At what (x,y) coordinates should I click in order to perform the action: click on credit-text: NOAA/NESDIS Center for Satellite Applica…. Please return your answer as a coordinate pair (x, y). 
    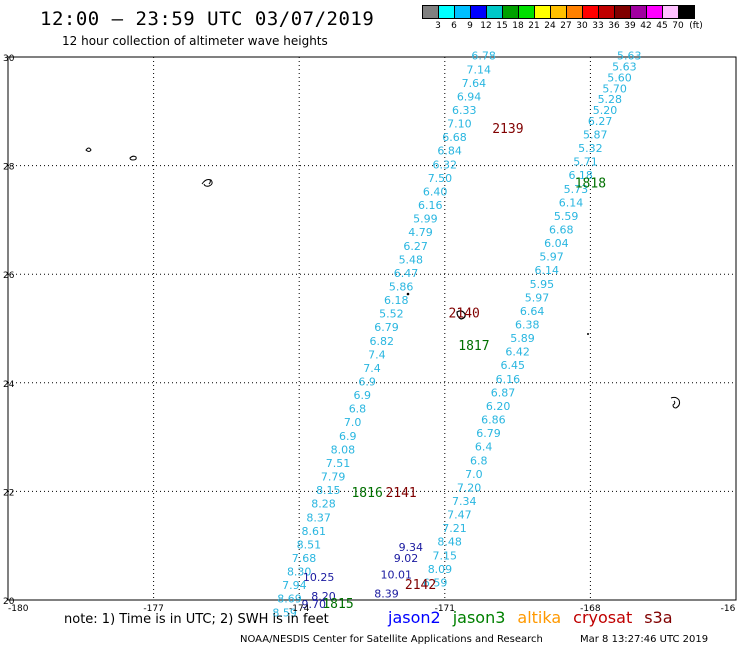
    Looking at the image, I should click on (391, 639).